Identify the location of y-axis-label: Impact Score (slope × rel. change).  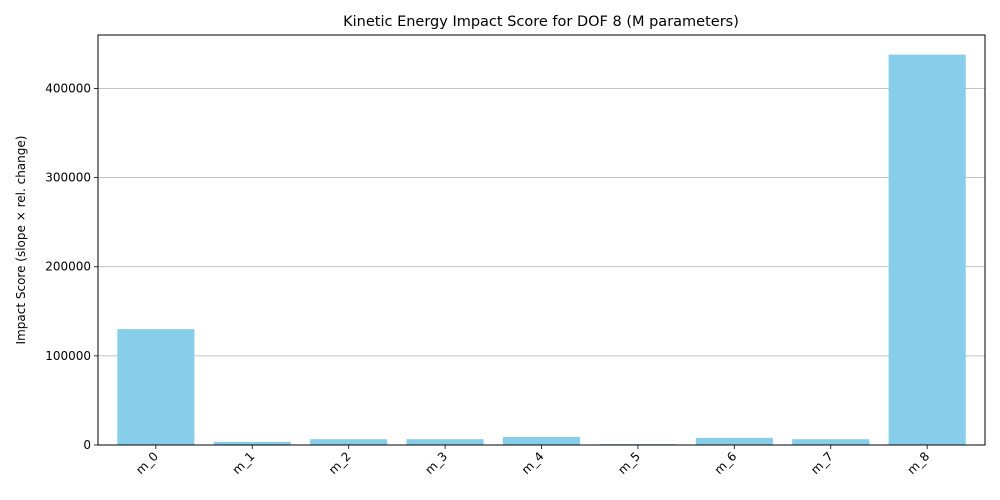
(21, 240).